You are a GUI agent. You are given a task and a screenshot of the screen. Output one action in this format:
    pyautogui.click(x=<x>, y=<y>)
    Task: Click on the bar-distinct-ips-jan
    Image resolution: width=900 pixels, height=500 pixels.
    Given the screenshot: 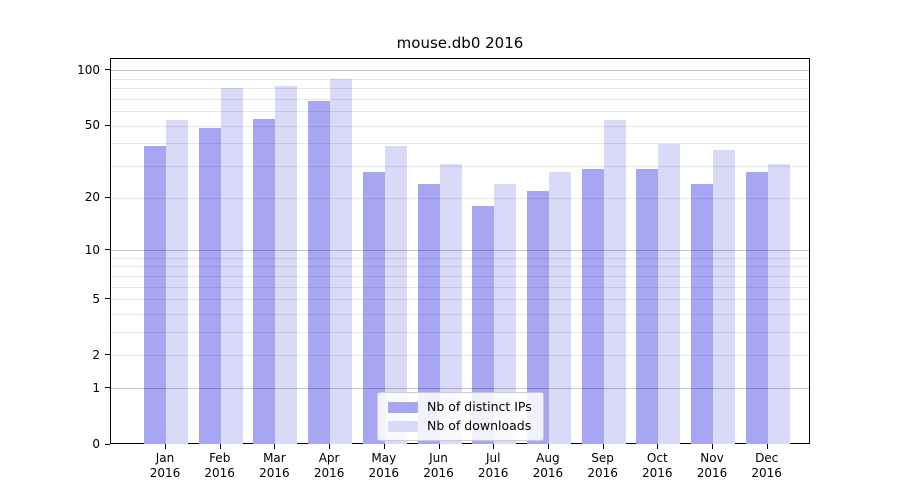 What is the action you would take?
    pyautogui.click(x=155, y=294)
    